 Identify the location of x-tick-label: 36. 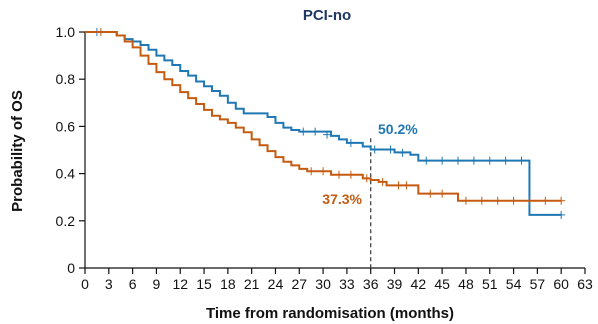
(371, 284).